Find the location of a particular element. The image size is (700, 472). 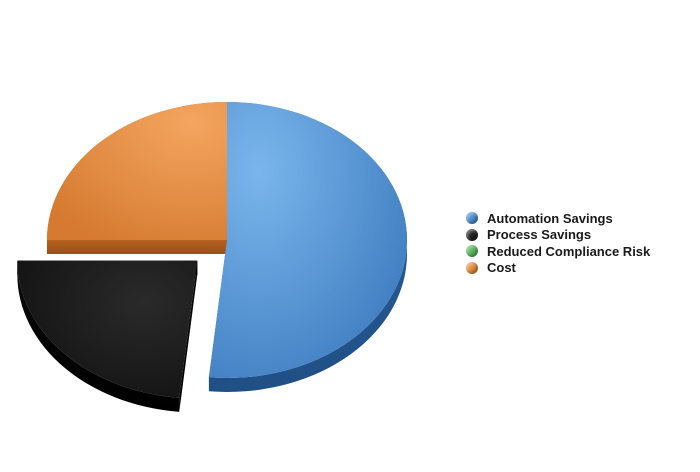

legend-label: Reduced Compliance Risk is located at coordinates (569, 251).